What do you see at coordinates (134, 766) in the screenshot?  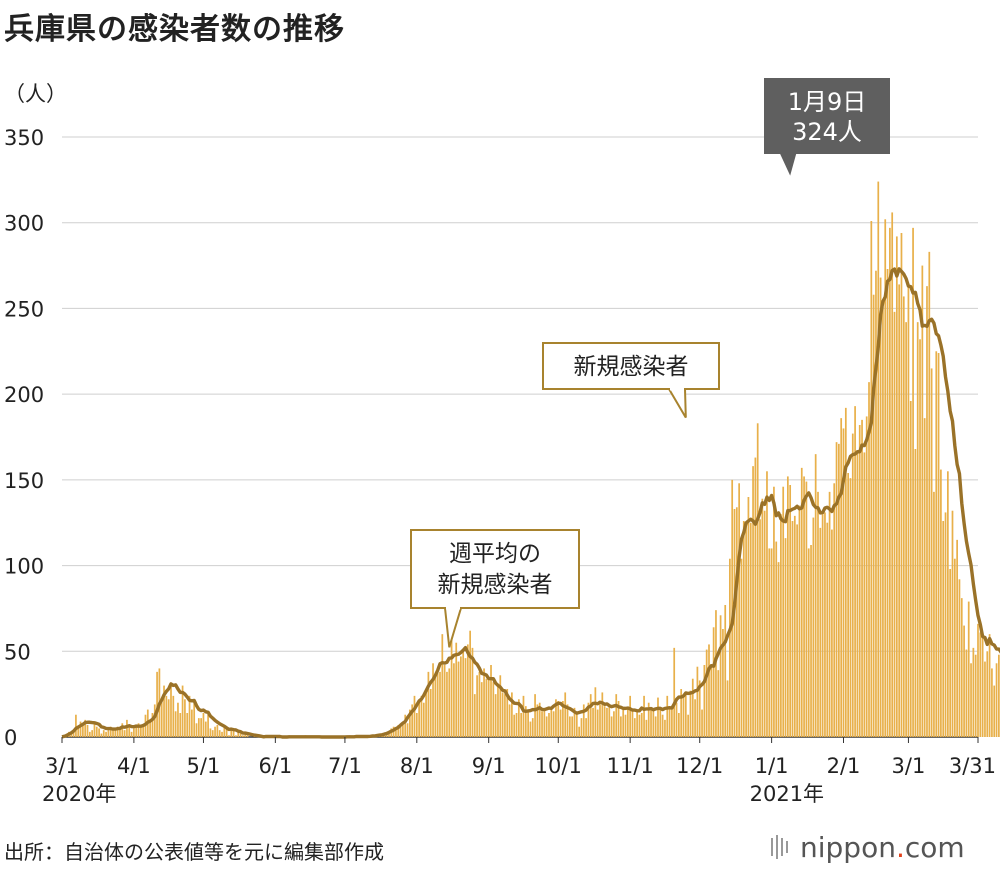 I see `x-tick-label: 4/1` at bounding box center [134, 766].